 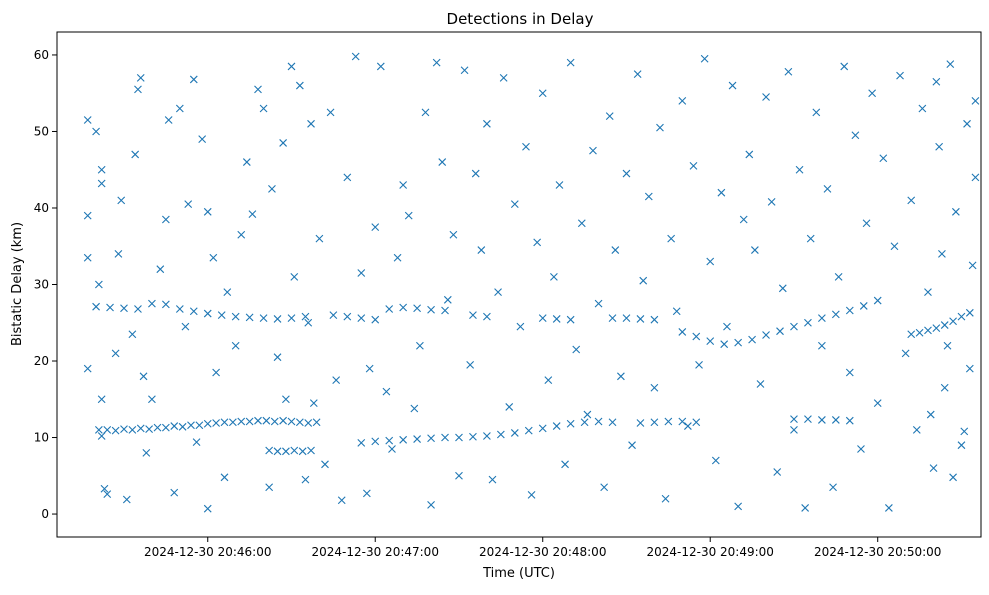 What do you see at coordinates (41, 208) in the screenshot?
I see `y-tick-label: 40` at bounding box center [41, 208].